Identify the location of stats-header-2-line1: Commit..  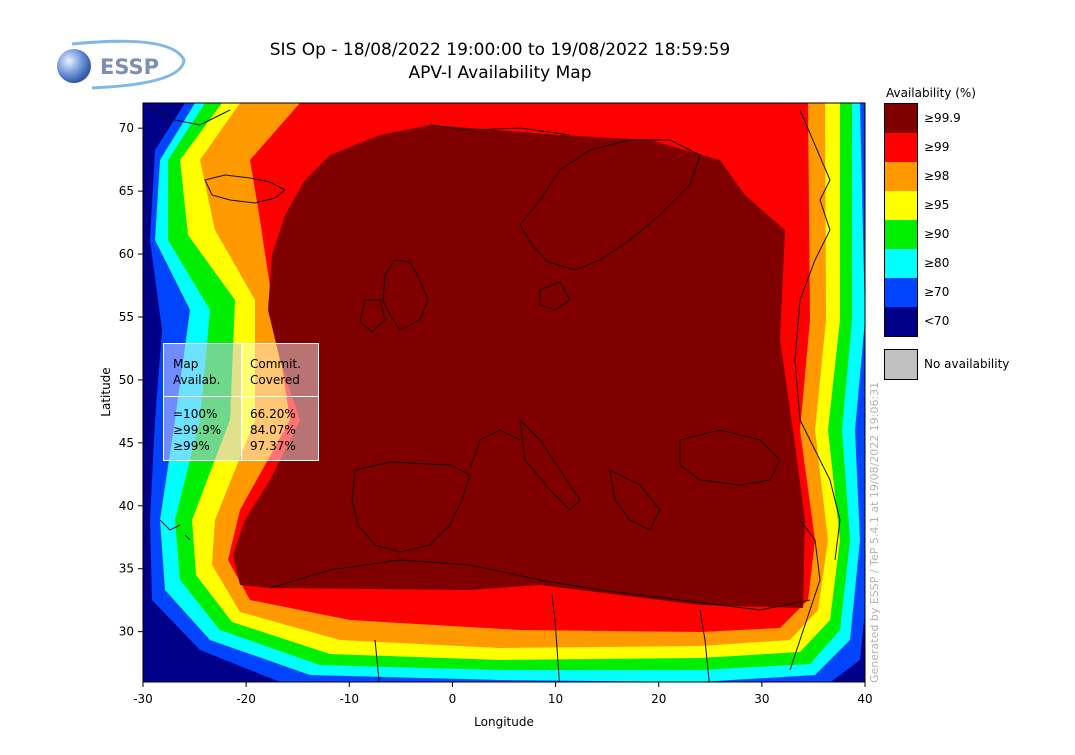
(275, 364).